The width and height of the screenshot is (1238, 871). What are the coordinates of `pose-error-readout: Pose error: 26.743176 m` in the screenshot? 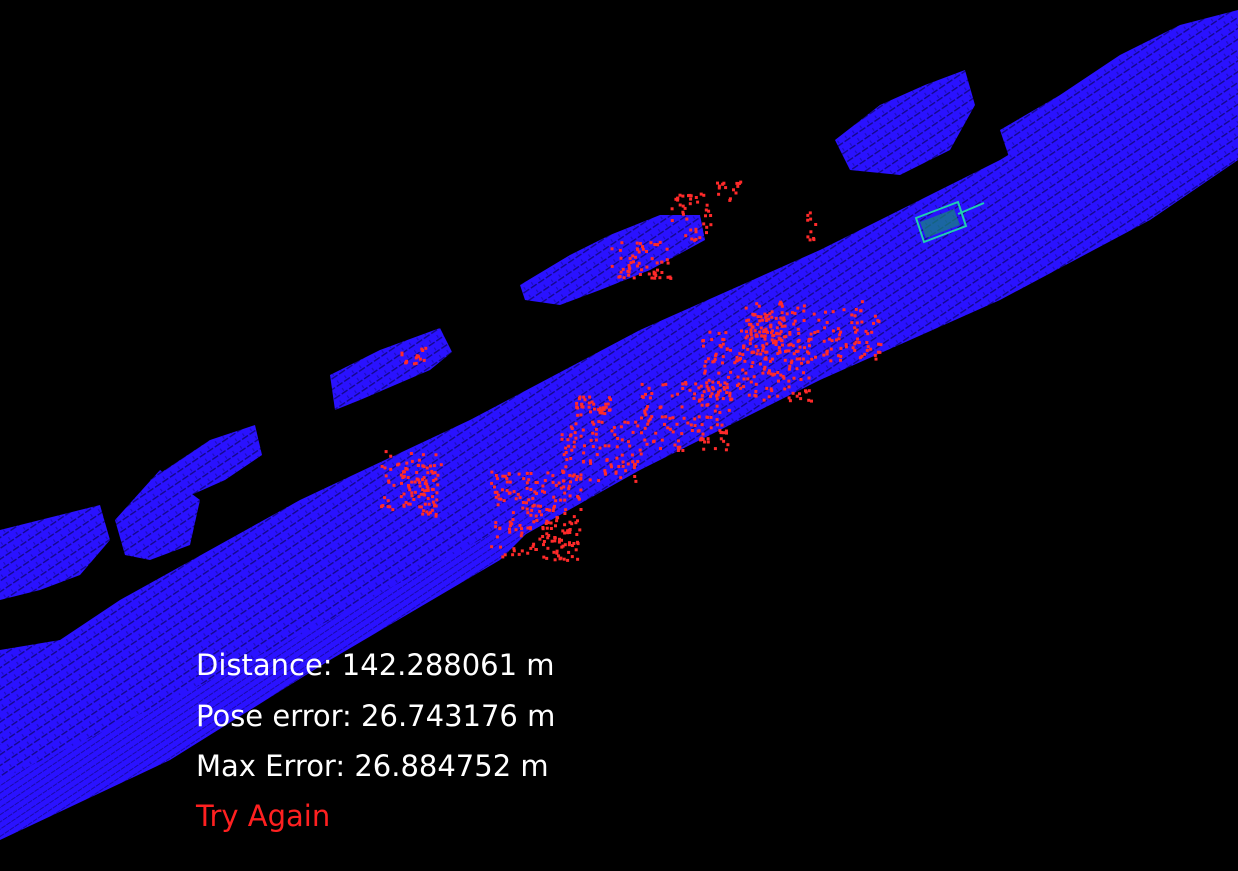 It's located at (376, 716).